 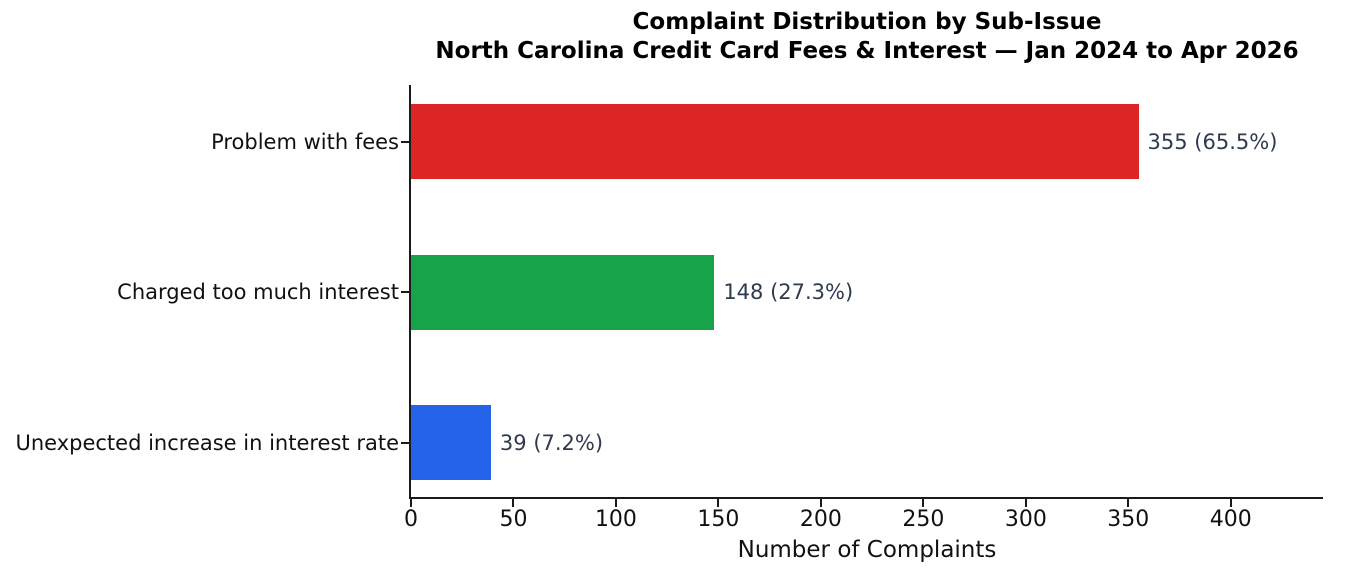 I want to click on bar-charged-too-much-interest, so click(x=563, y=292).